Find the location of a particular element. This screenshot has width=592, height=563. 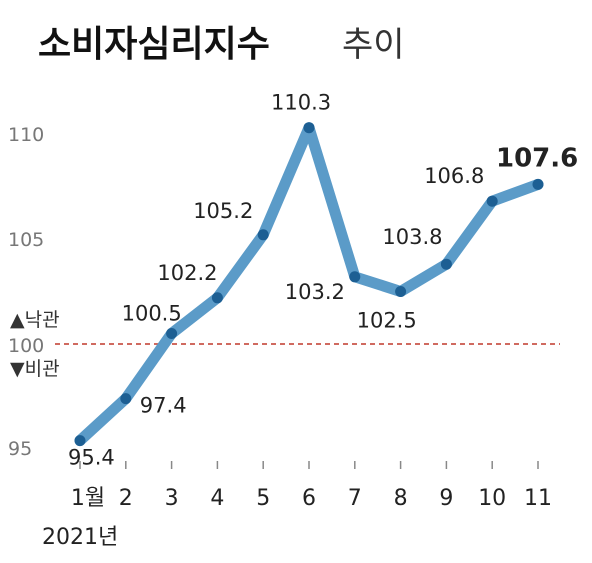

y-tick-label: 100 is located at coordinates (26, 346).